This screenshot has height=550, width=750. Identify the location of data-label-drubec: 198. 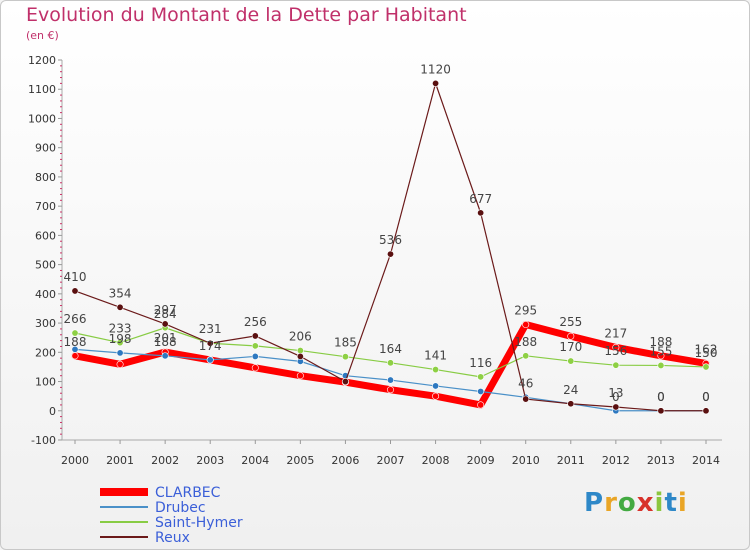
(120, 339).